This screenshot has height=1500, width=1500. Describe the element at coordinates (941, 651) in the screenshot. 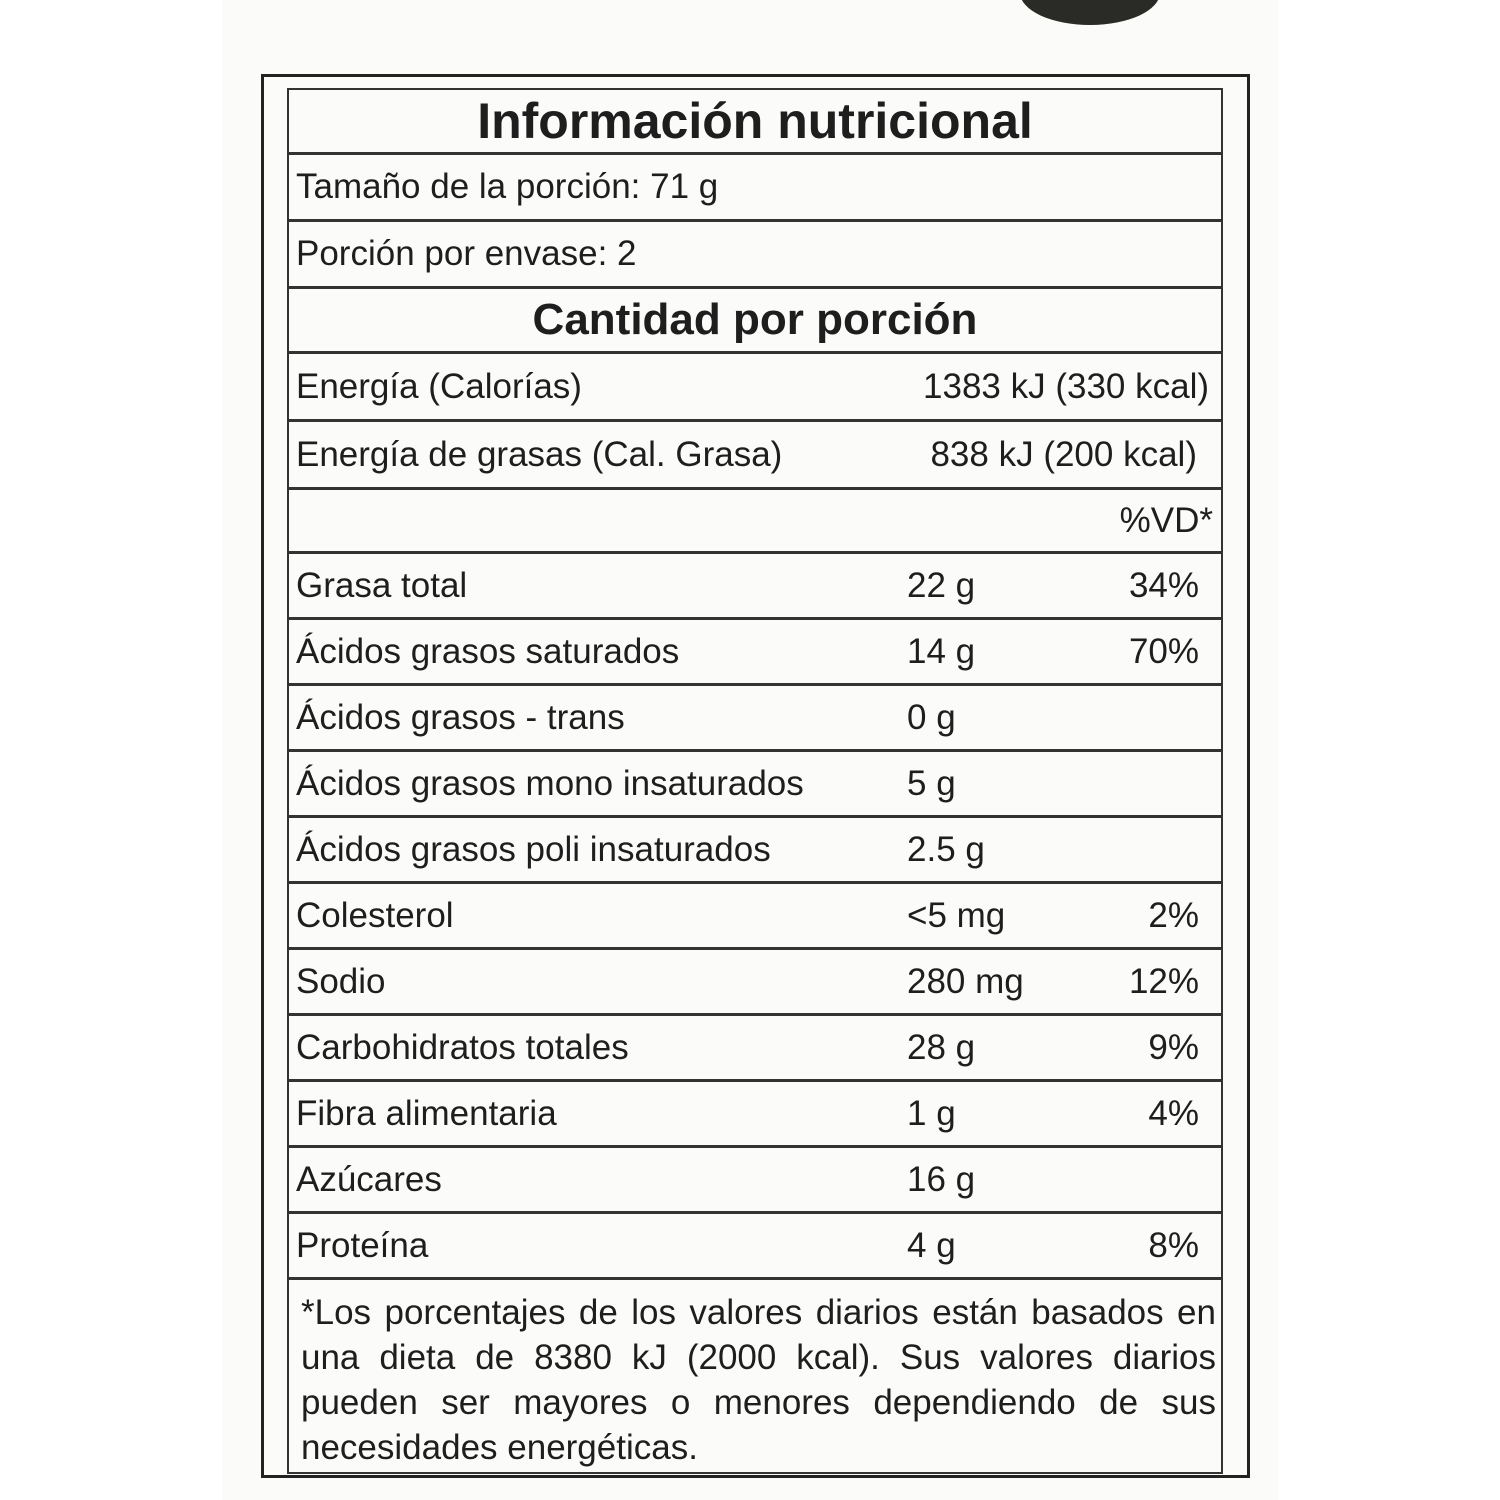

I see `nutrient-amount: 14 g` at that location.